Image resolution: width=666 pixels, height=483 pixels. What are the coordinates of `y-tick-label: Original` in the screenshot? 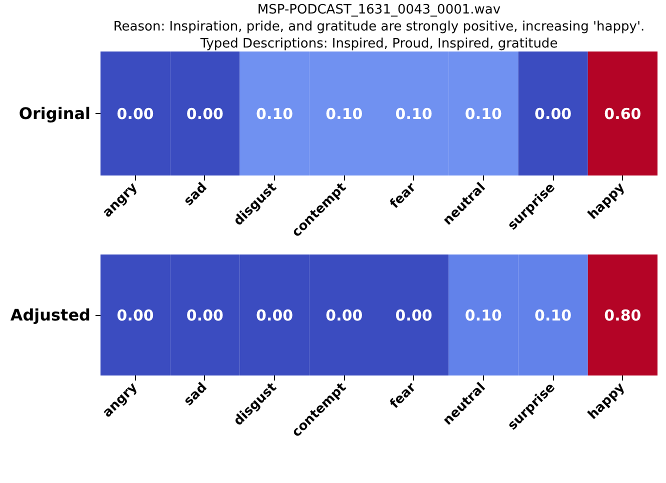 It's located at (54, 113).